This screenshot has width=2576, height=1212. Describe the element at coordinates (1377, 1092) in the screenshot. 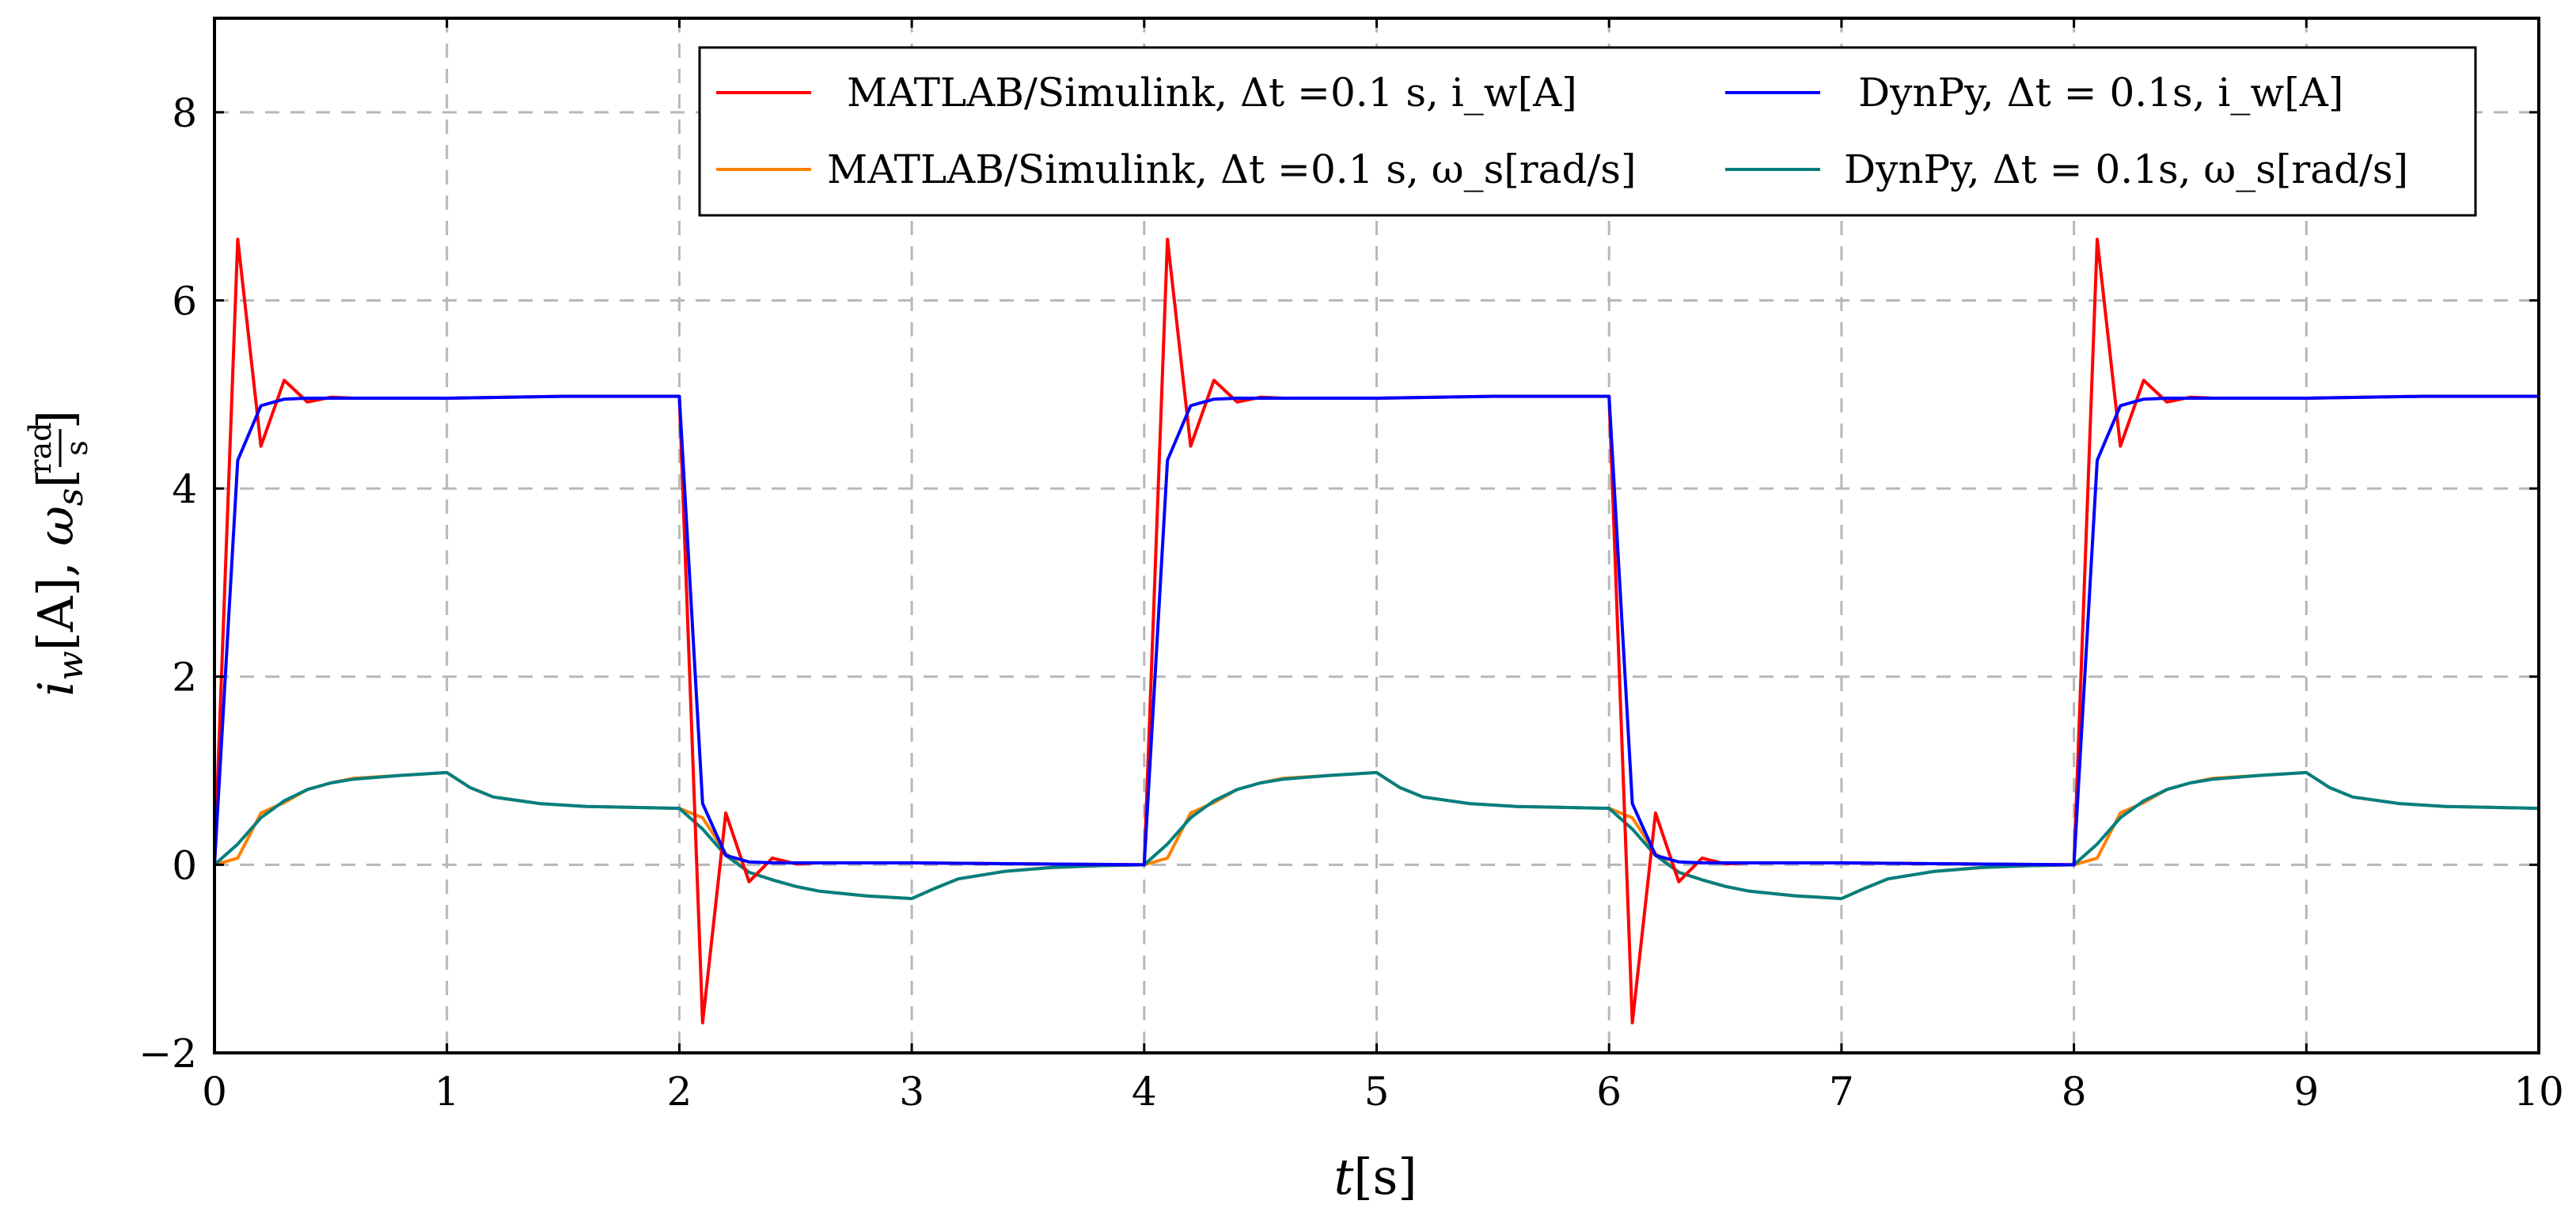

I see `x-tick-label: 5` at that location.